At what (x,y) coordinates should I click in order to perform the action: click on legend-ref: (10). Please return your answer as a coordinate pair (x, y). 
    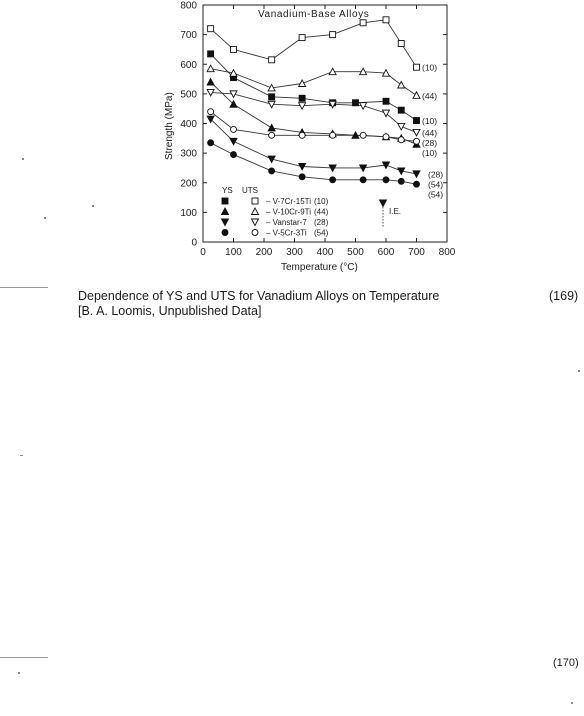
    Looking at the image, I should click on (321, 201).